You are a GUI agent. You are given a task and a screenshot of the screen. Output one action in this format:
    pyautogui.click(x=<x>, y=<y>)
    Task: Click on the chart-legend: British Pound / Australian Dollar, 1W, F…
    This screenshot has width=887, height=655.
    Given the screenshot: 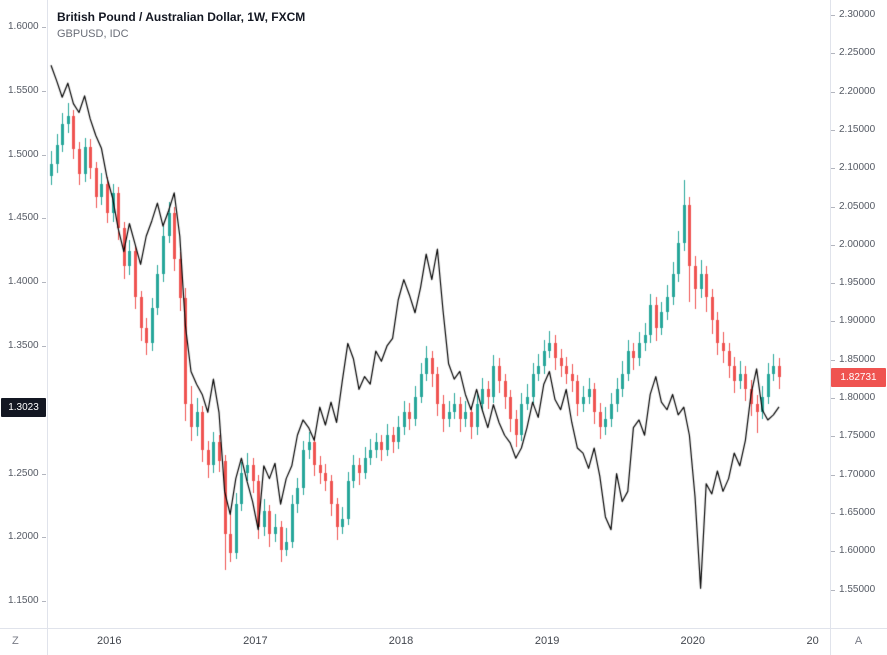 What is the action you would take?
    pyautogui.click(x=181, y=25)
    